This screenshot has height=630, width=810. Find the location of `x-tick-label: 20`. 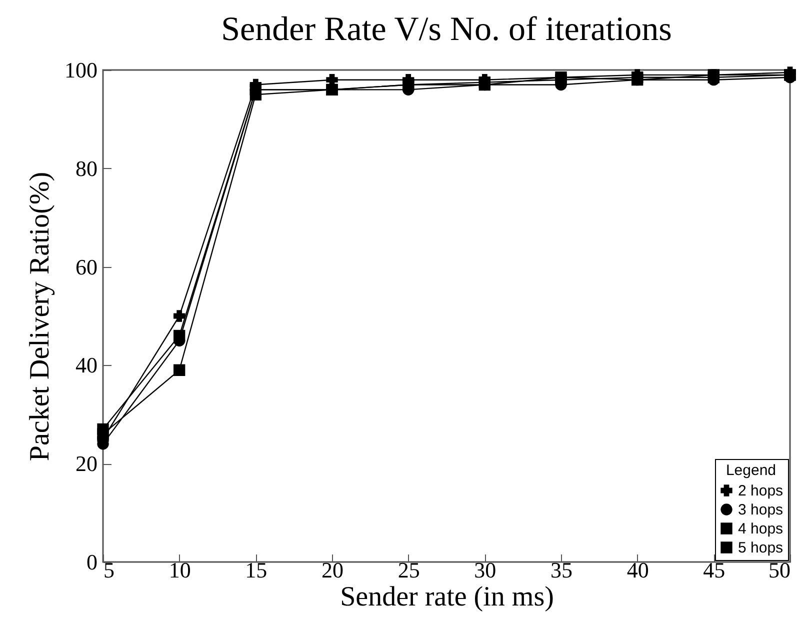

x-tick-label: 20 is located at coordinates (333, 570).